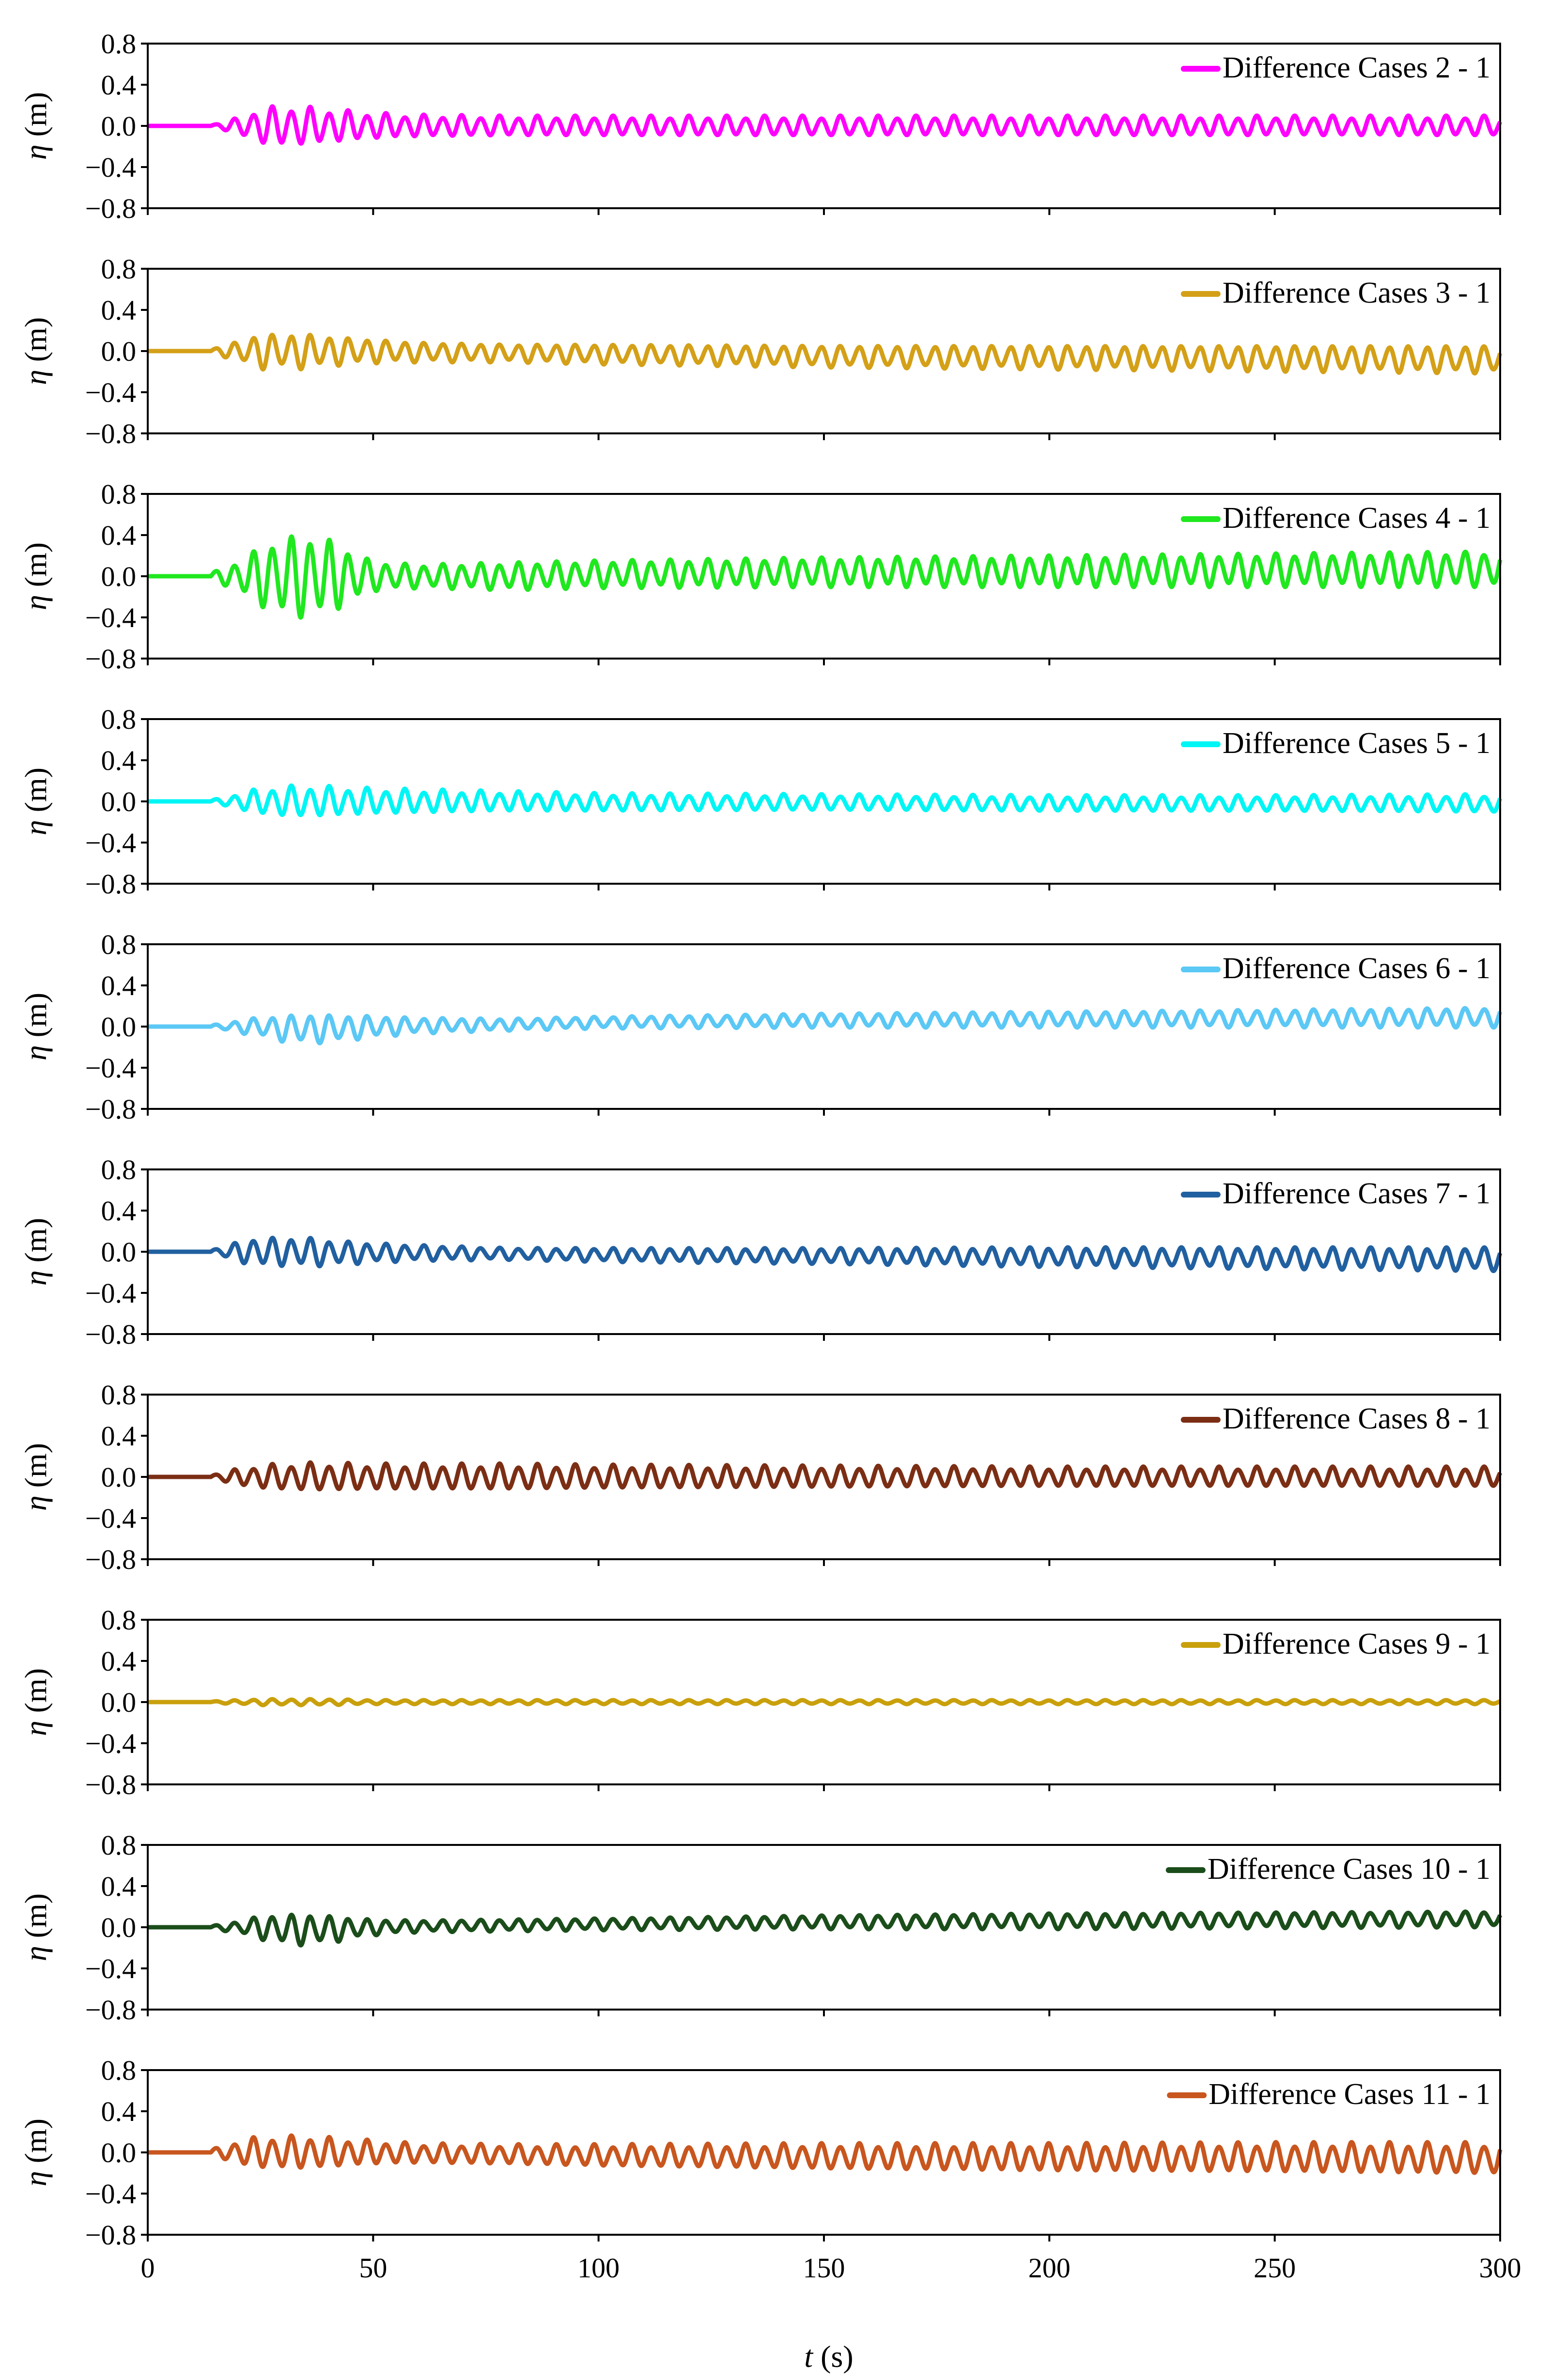 The height and width of the screenshot is (2380, 1551). Describe the element at coordinates (1275, 2268) in the screenshot. I see `x-tick-label: 250` at that location.